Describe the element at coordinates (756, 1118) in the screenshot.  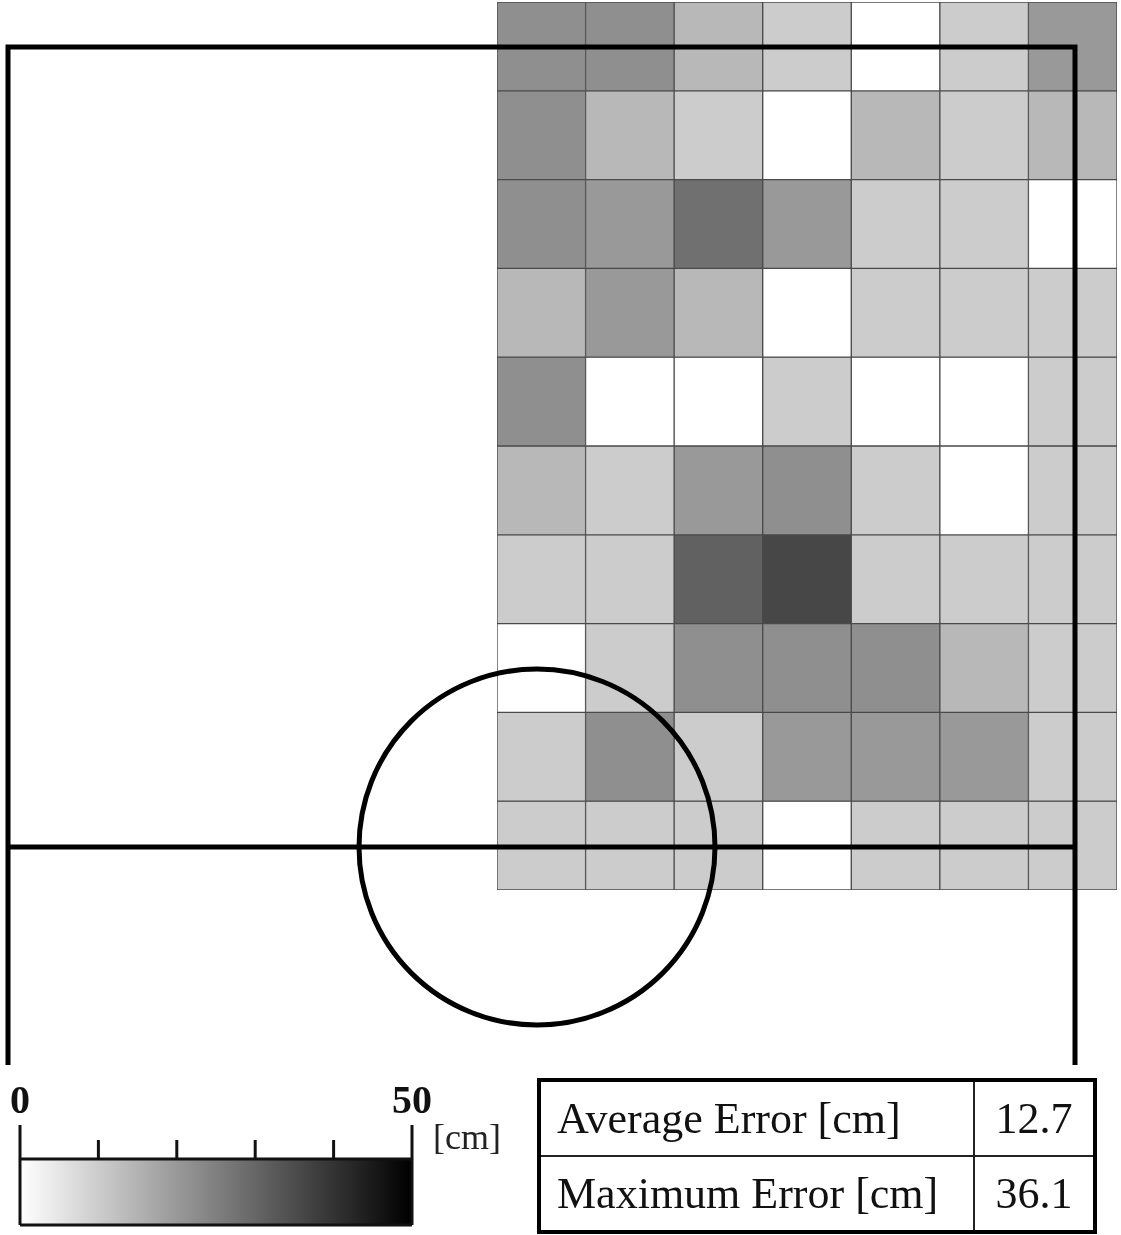
I see `text: Average Error [cm]` at that location.